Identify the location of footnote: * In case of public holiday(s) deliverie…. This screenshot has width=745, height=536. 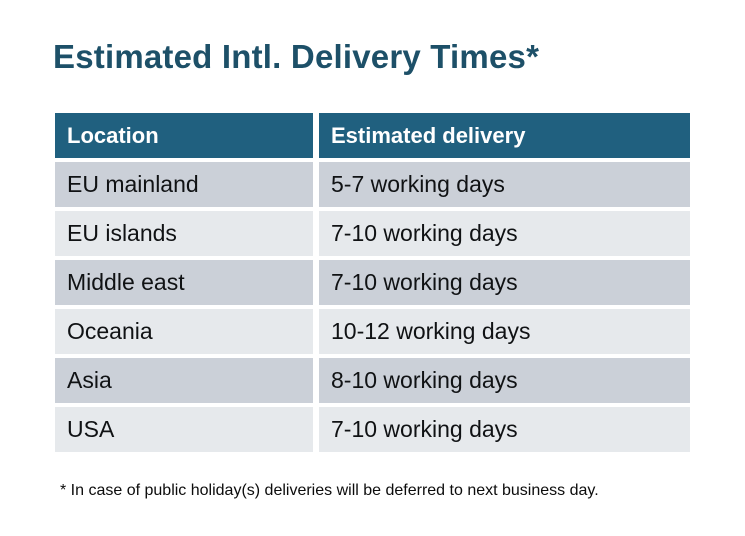
(329, 490).